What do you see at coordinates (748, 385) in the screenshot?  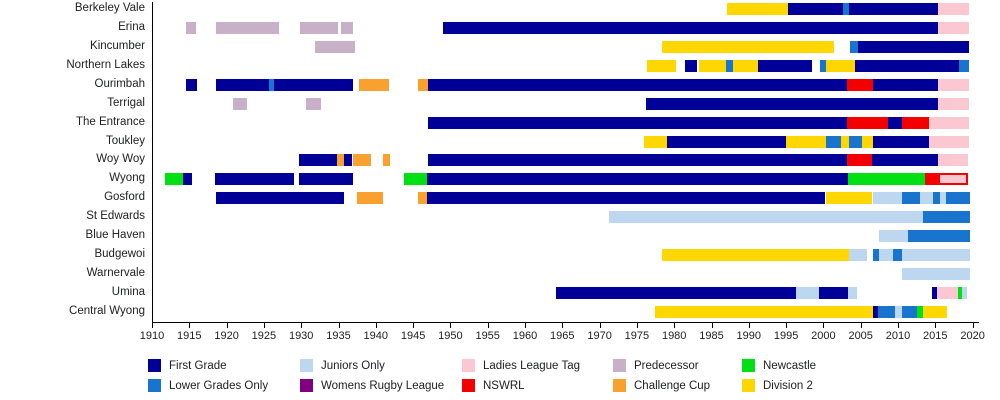 I see `legend-swatch-division2` at bounding box center [748, 385].